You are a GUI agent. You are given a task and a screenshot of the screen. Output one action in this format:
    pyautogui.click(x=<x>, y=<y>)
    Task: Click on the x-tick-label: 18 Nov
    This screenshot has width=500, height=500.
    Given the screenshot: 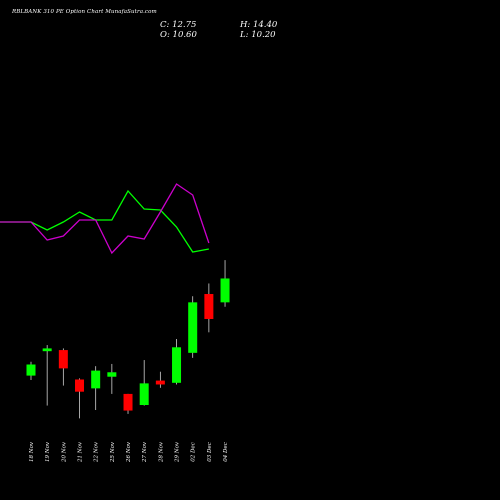 What is the action you would take?
    pyautogui.click(x=32, y=451)
    